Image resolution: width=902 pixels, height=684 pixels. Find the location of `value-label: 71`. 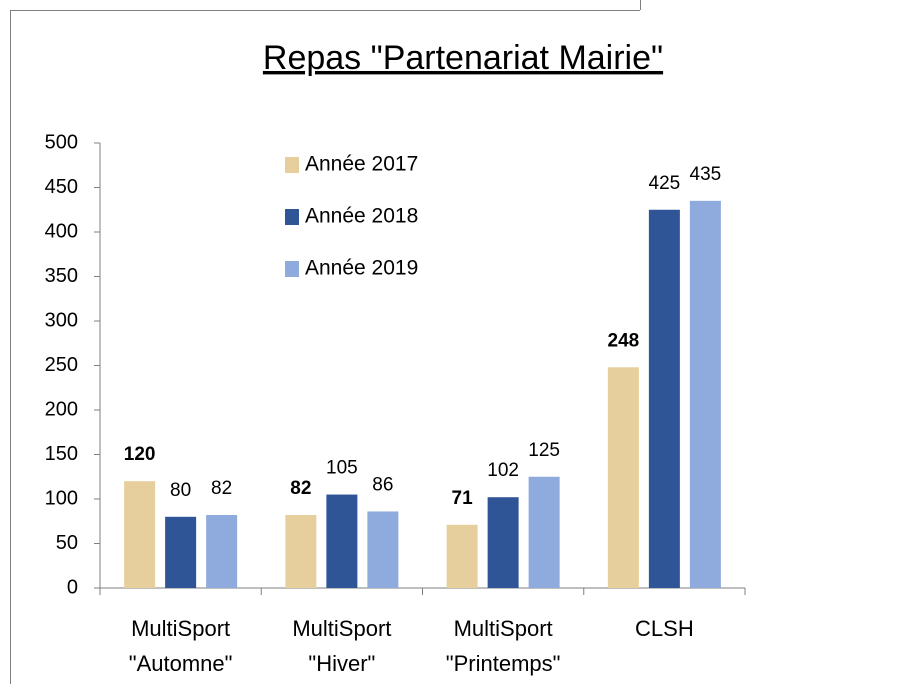

value-label: 71 is located at coordinates (463, 498).